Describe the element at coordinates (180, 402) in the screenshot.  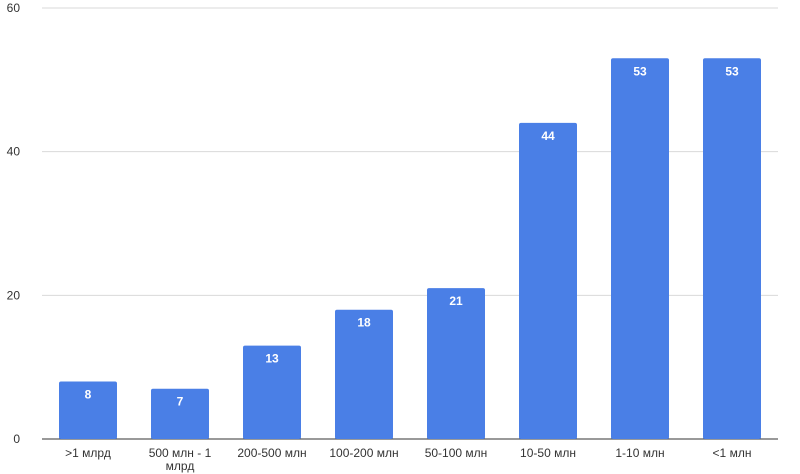
I see `bar-value-label: 7` at that location.